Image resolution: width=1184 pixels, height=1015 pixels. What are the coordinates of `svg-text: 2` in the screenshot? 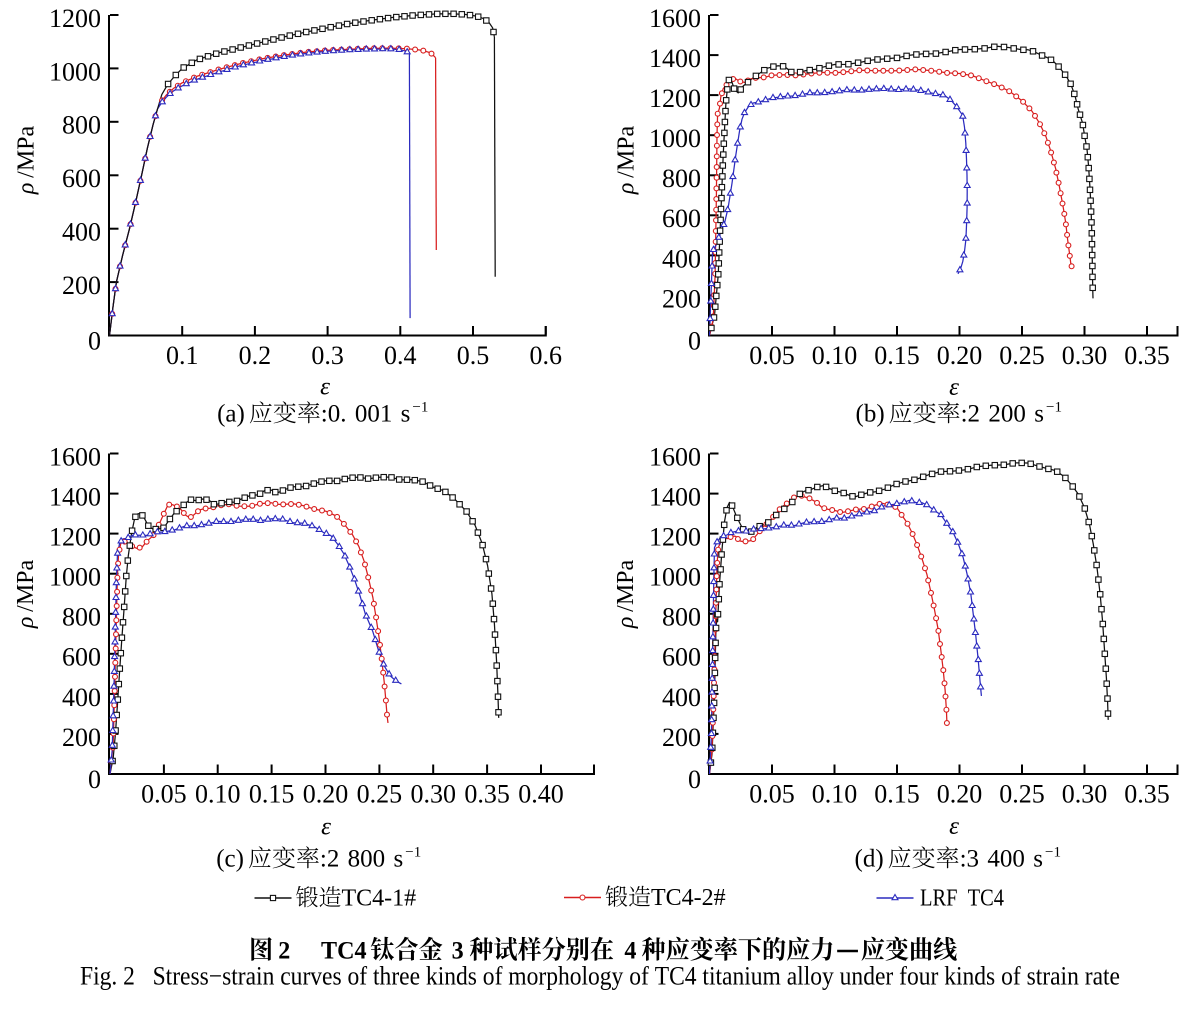 It's located at (284, 951).